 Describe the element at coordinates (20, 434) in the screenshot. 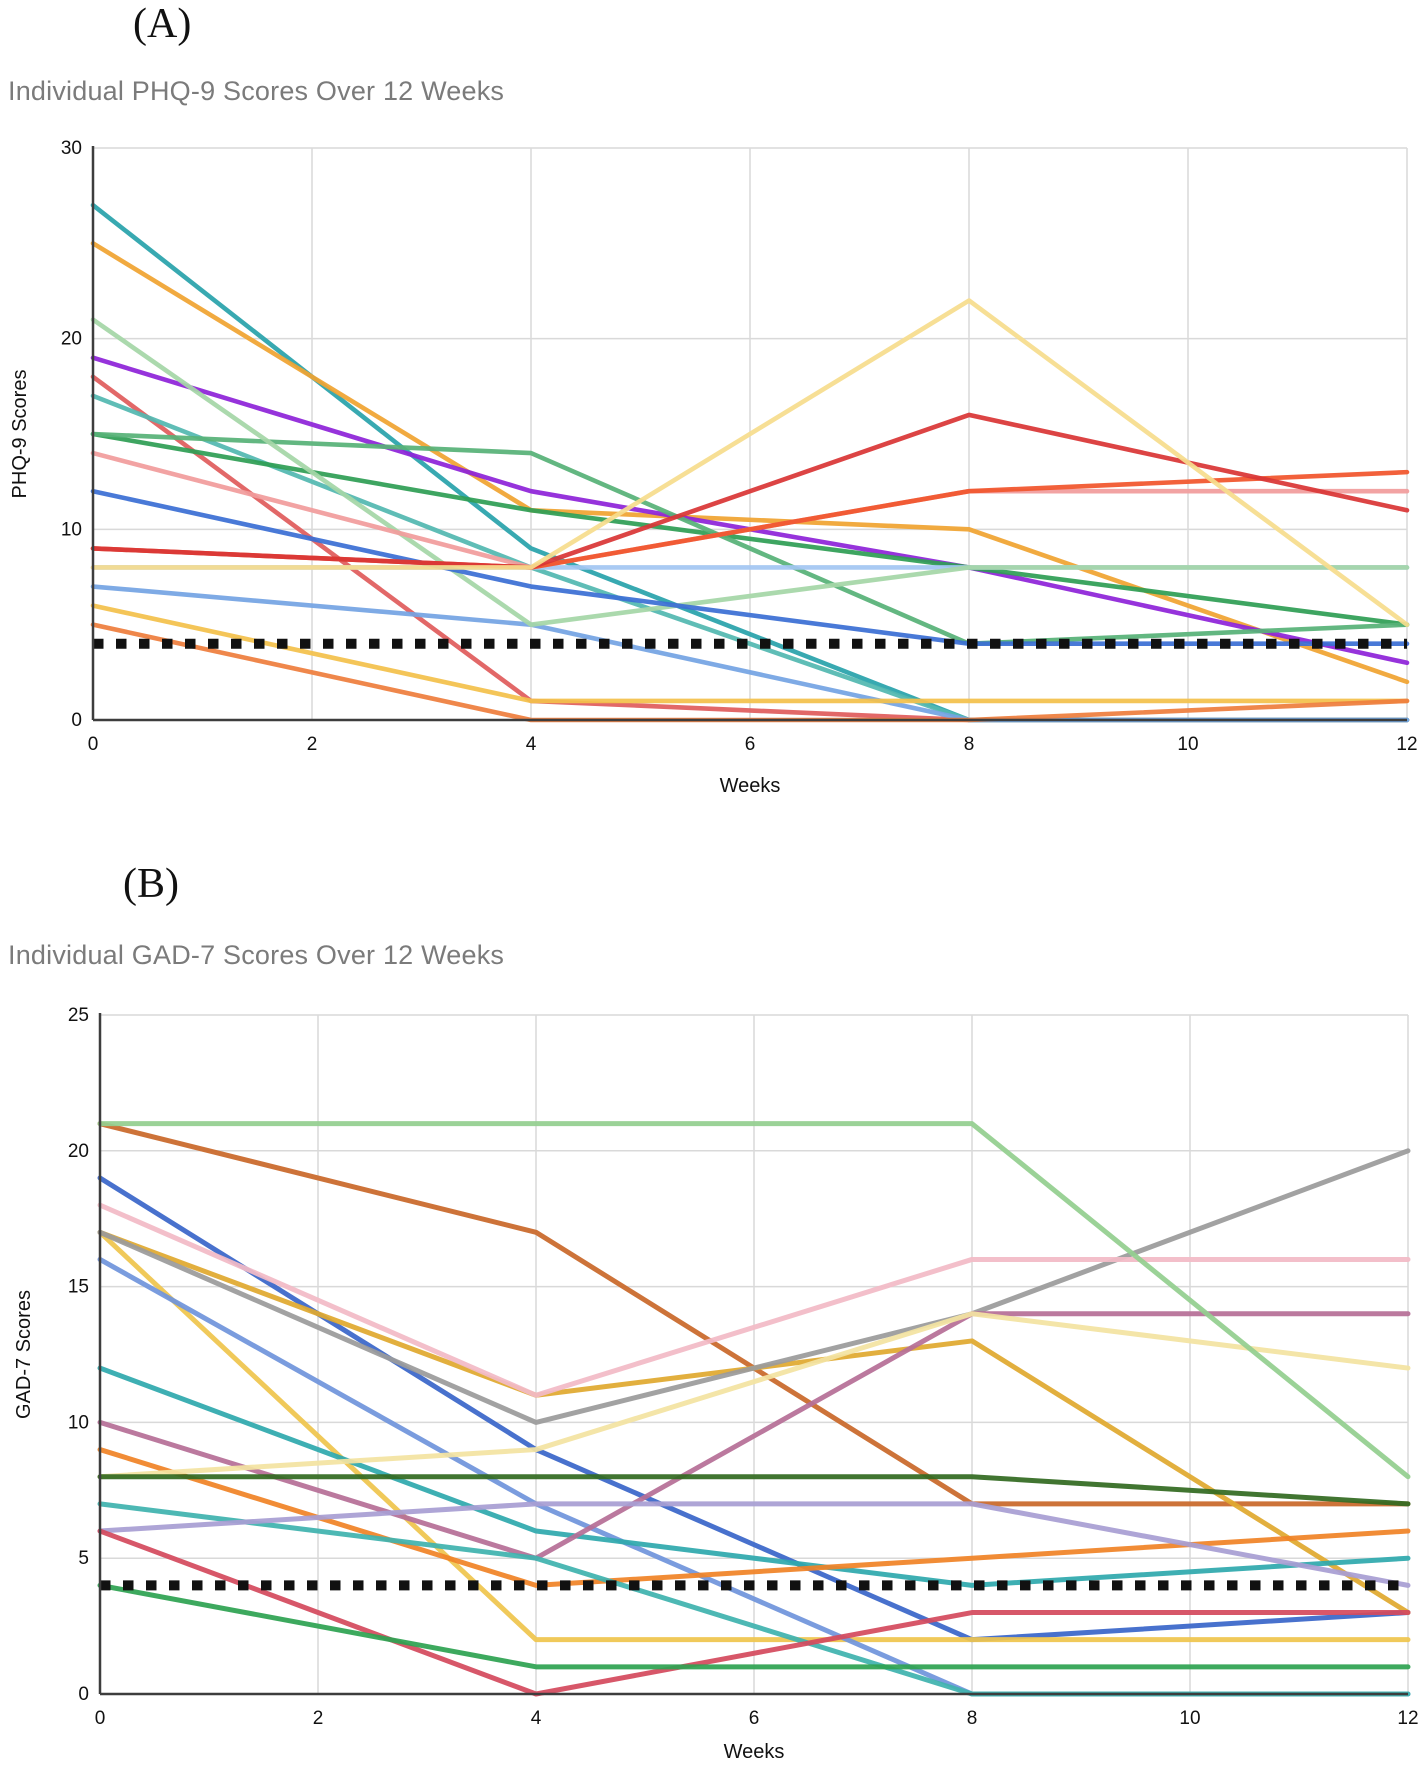

I see `y-axis-label: PHQ-9 Scores` at that location.